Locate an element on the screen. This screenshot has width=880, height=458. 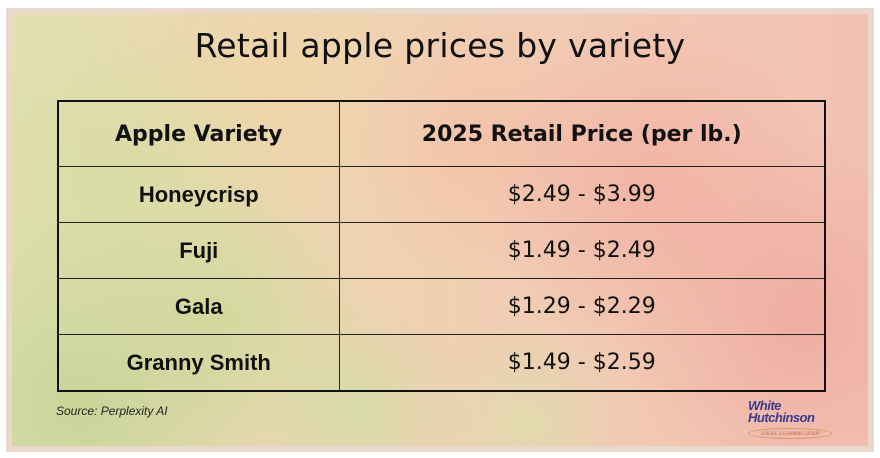
table-row: Honeycrisp $2.49 - $3.99 is located at coordinates (441, 194).